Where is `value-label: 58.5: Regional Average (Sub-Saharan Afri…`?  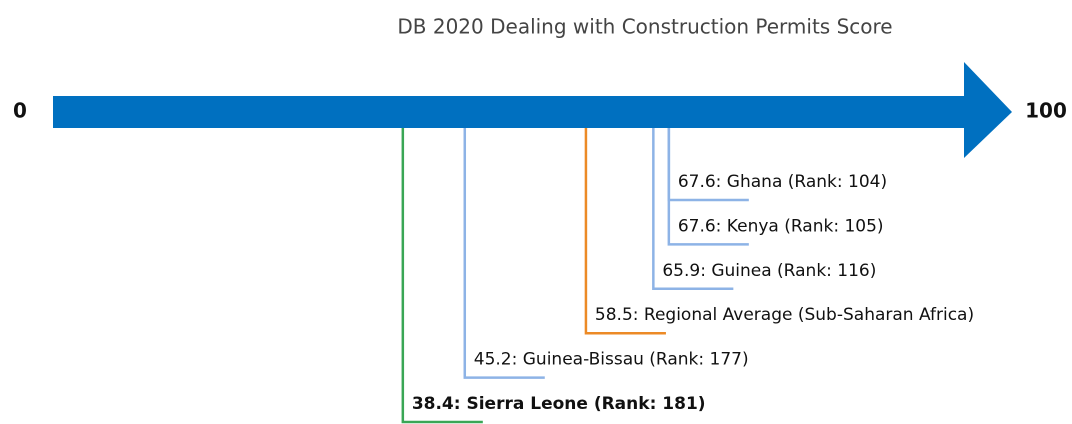 value-label: 58.5: Regional Average (Sub-Saharan Afri… is located at coordinates (784, 315).